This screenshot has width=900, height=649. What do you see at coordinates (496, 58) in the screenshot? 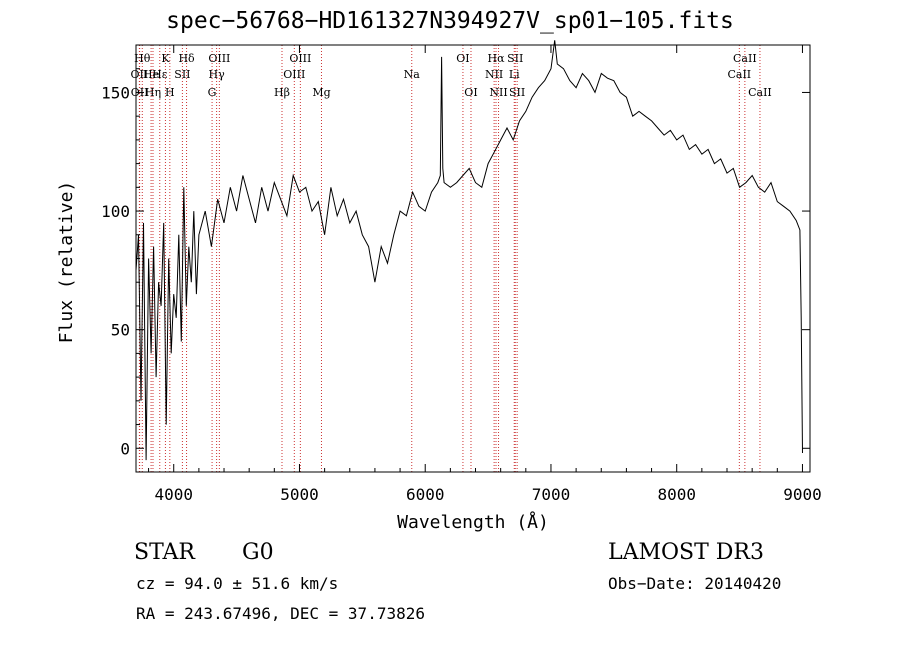
I see `spectral-line-label: Hα` at bounding box center [496, 58].